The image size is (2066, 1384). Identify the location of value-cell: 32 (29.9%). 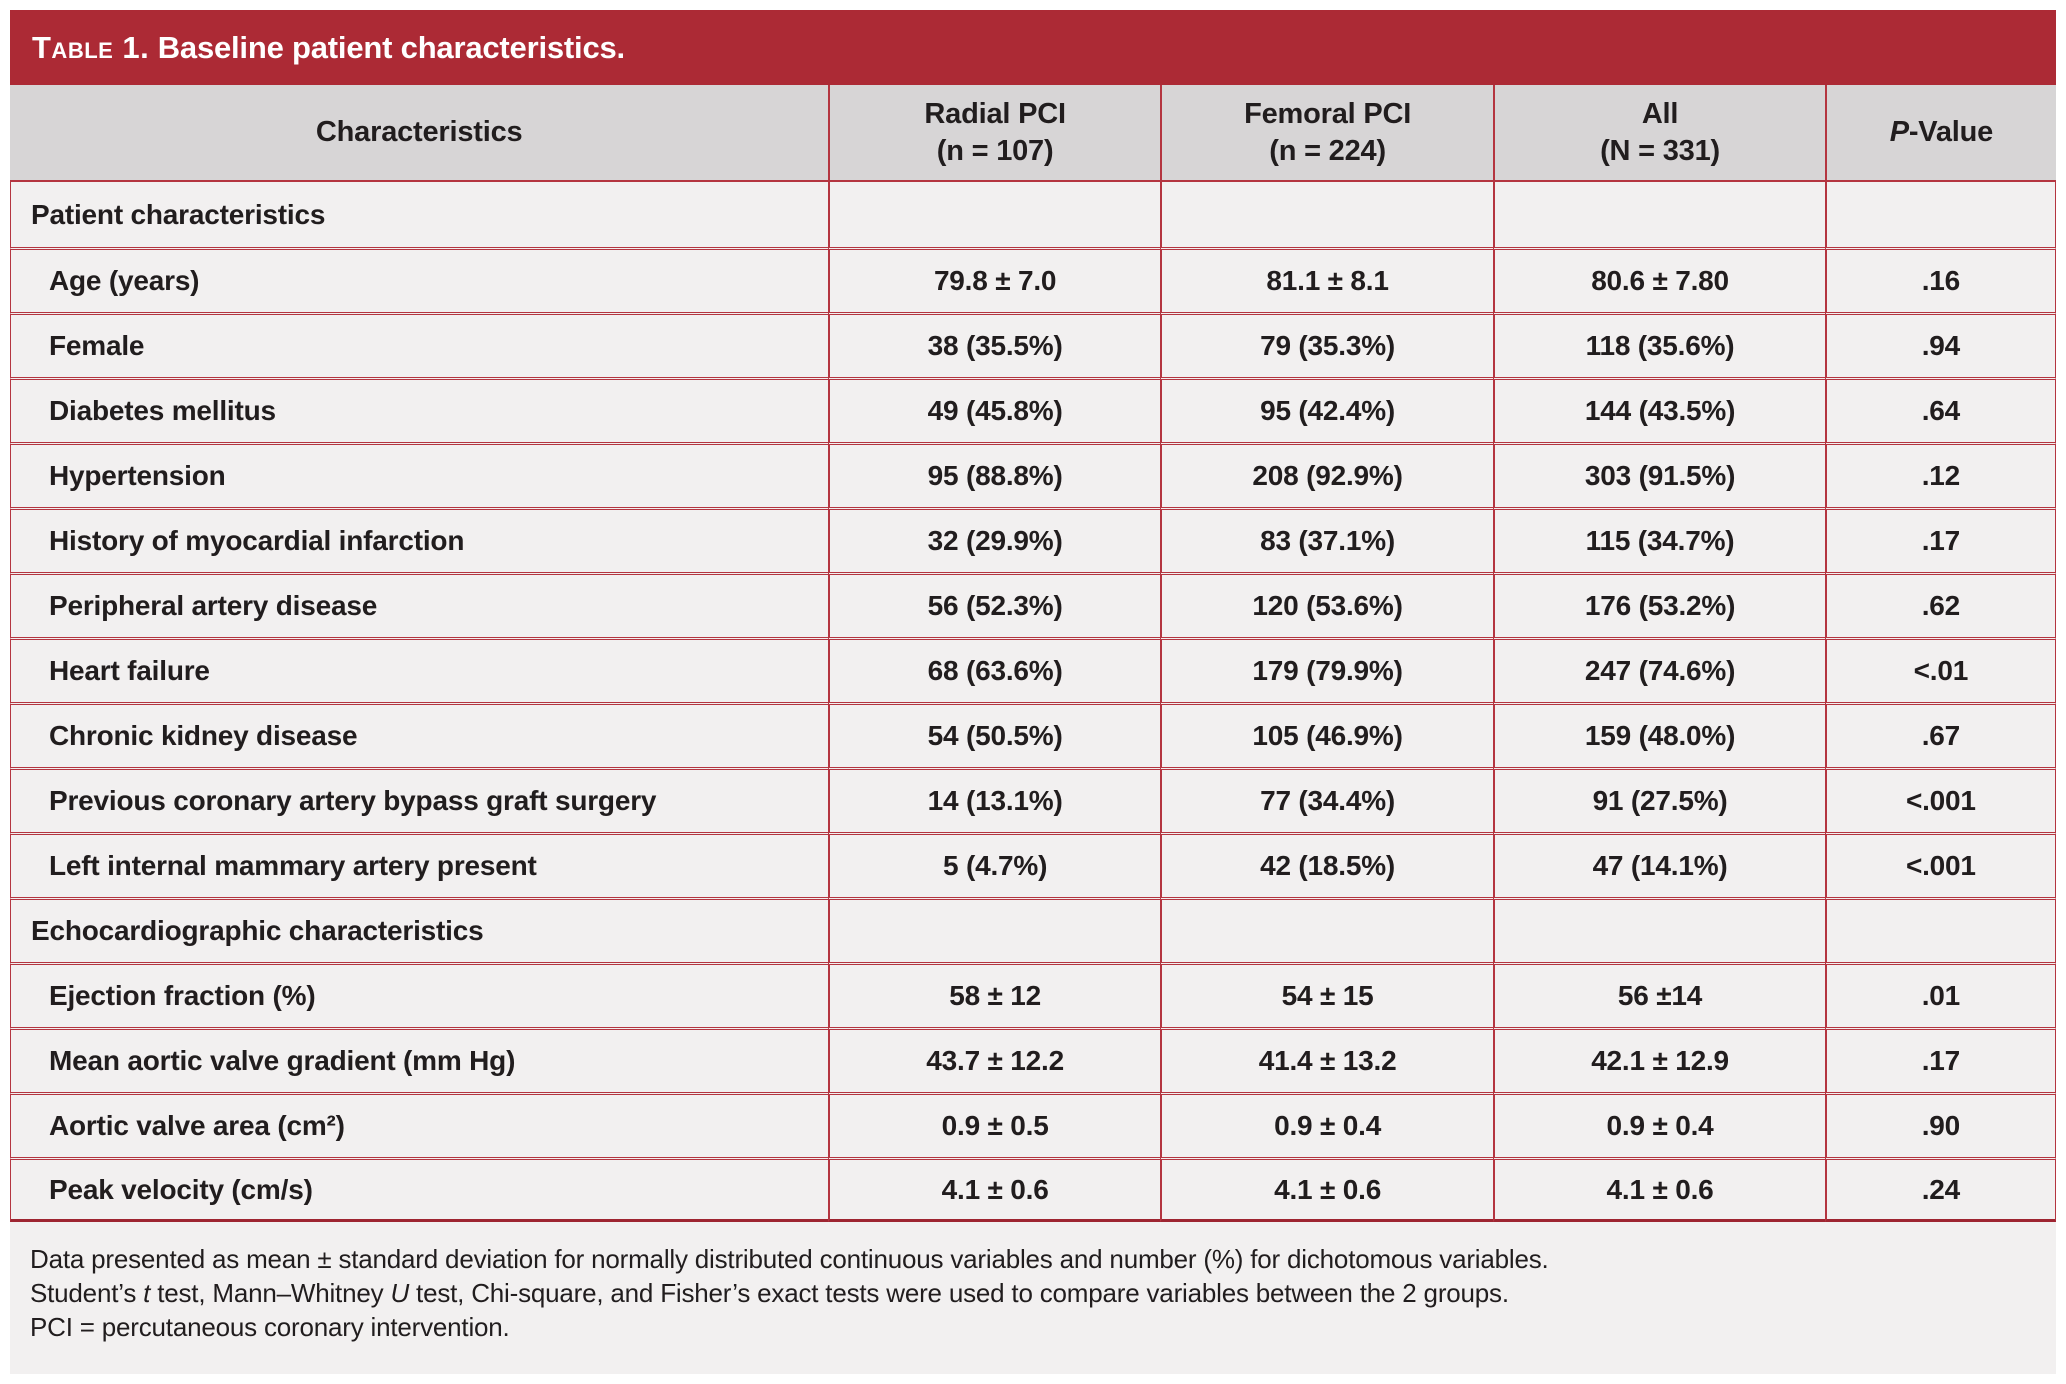
(994, 539).